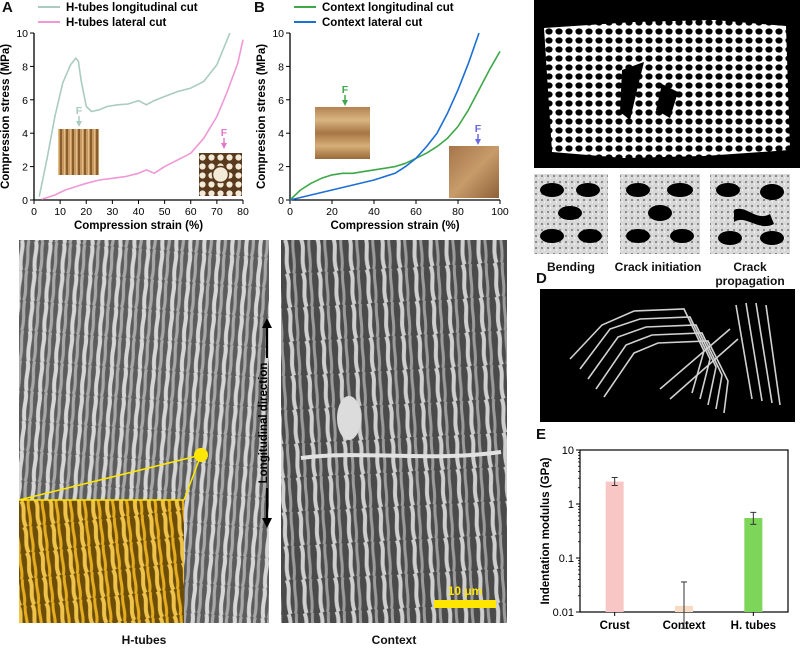 The height and width of the screenshot is (648, 800). I want to click on legend-entry: H-tubes longitudinal cut, so click(132, 8).